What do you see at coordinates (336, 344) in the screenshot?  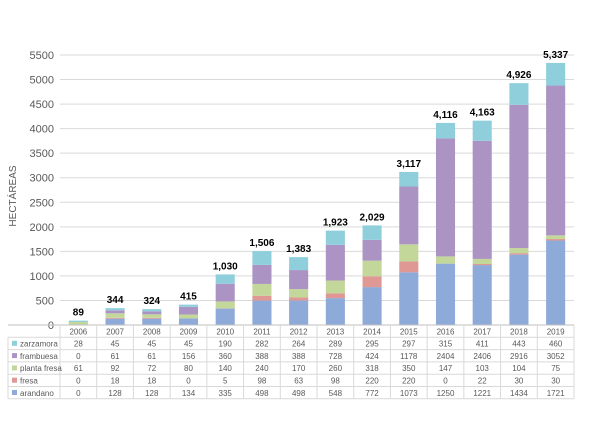 I see `table-cell: 289` at bounding box center [336, 344].